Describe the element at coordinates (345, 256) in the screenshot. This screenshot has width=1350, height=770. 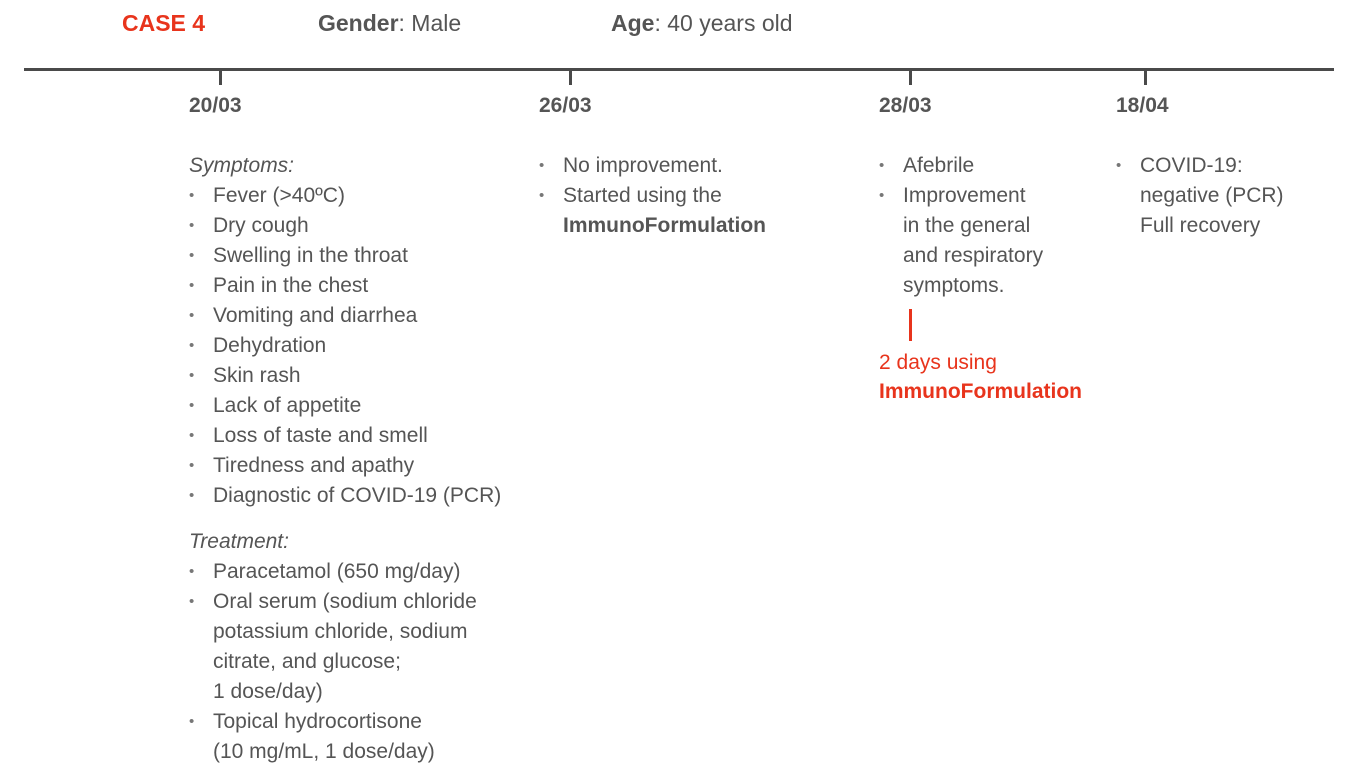
I see `list-item: Swelling in the throat` at that location.